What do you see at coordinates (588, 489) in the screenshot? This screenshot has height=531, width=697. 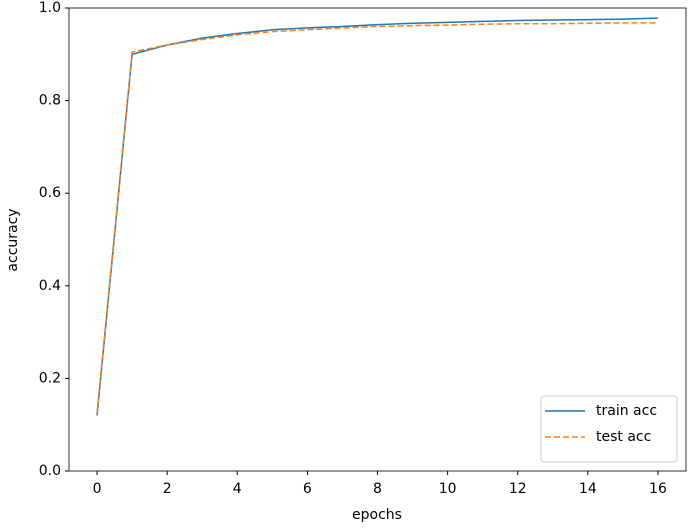 I see `x-tick-label: 14` at bounding box center [588, 489].